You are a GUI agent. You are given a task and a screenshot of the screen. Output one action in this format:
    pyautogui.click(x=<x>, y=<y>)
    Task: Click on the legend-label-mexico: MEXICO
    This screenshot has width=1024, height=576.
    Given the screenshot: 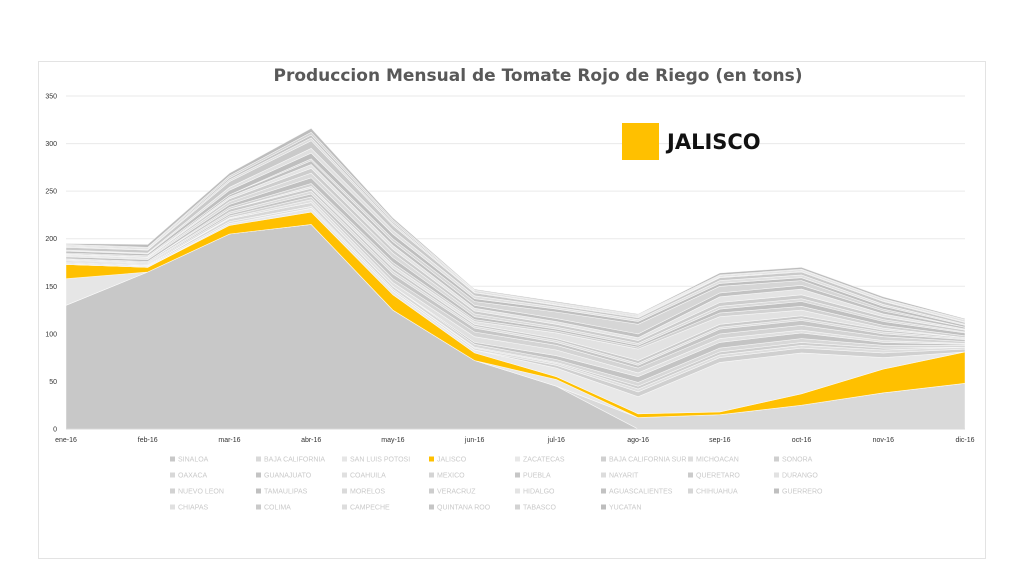 What is the action you would take?
    pyautogui.click(x=451, y=476)
    